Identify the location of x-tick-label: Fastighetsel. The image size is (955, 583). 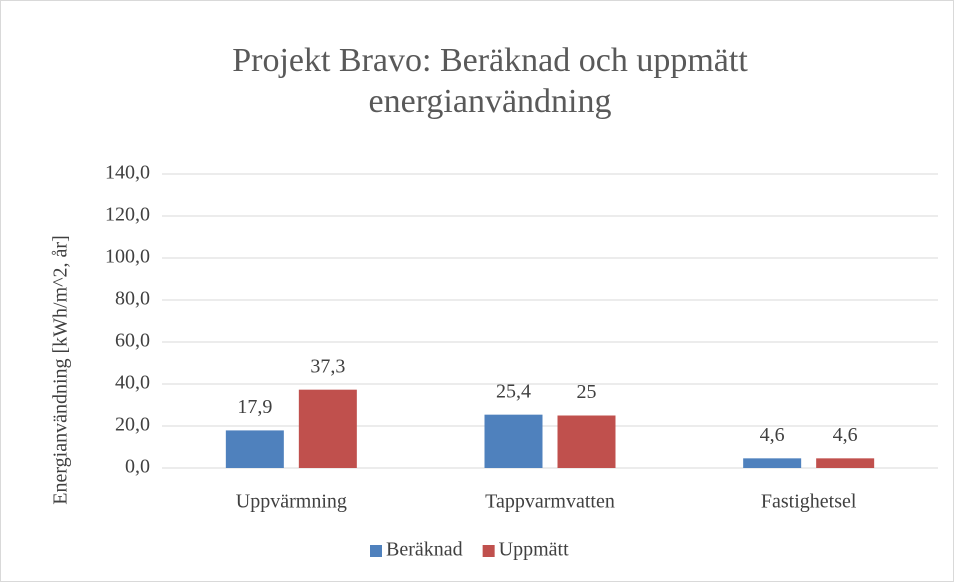
(809, 502).